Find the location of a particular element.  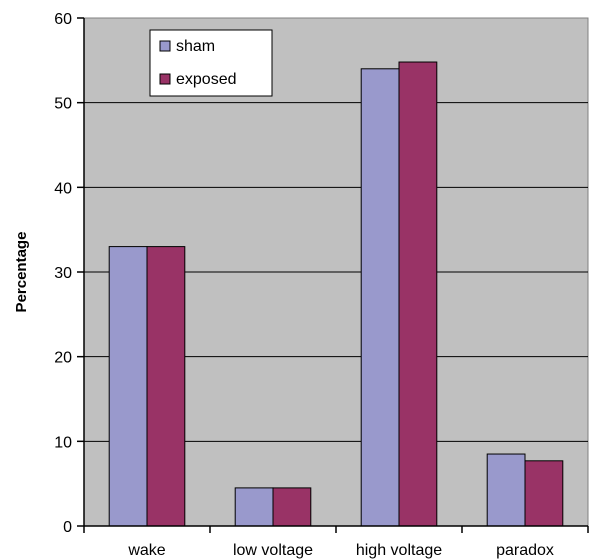

x-axis-ticks: wake low voltage high voltage paradox is located at coordinates (336, 542).